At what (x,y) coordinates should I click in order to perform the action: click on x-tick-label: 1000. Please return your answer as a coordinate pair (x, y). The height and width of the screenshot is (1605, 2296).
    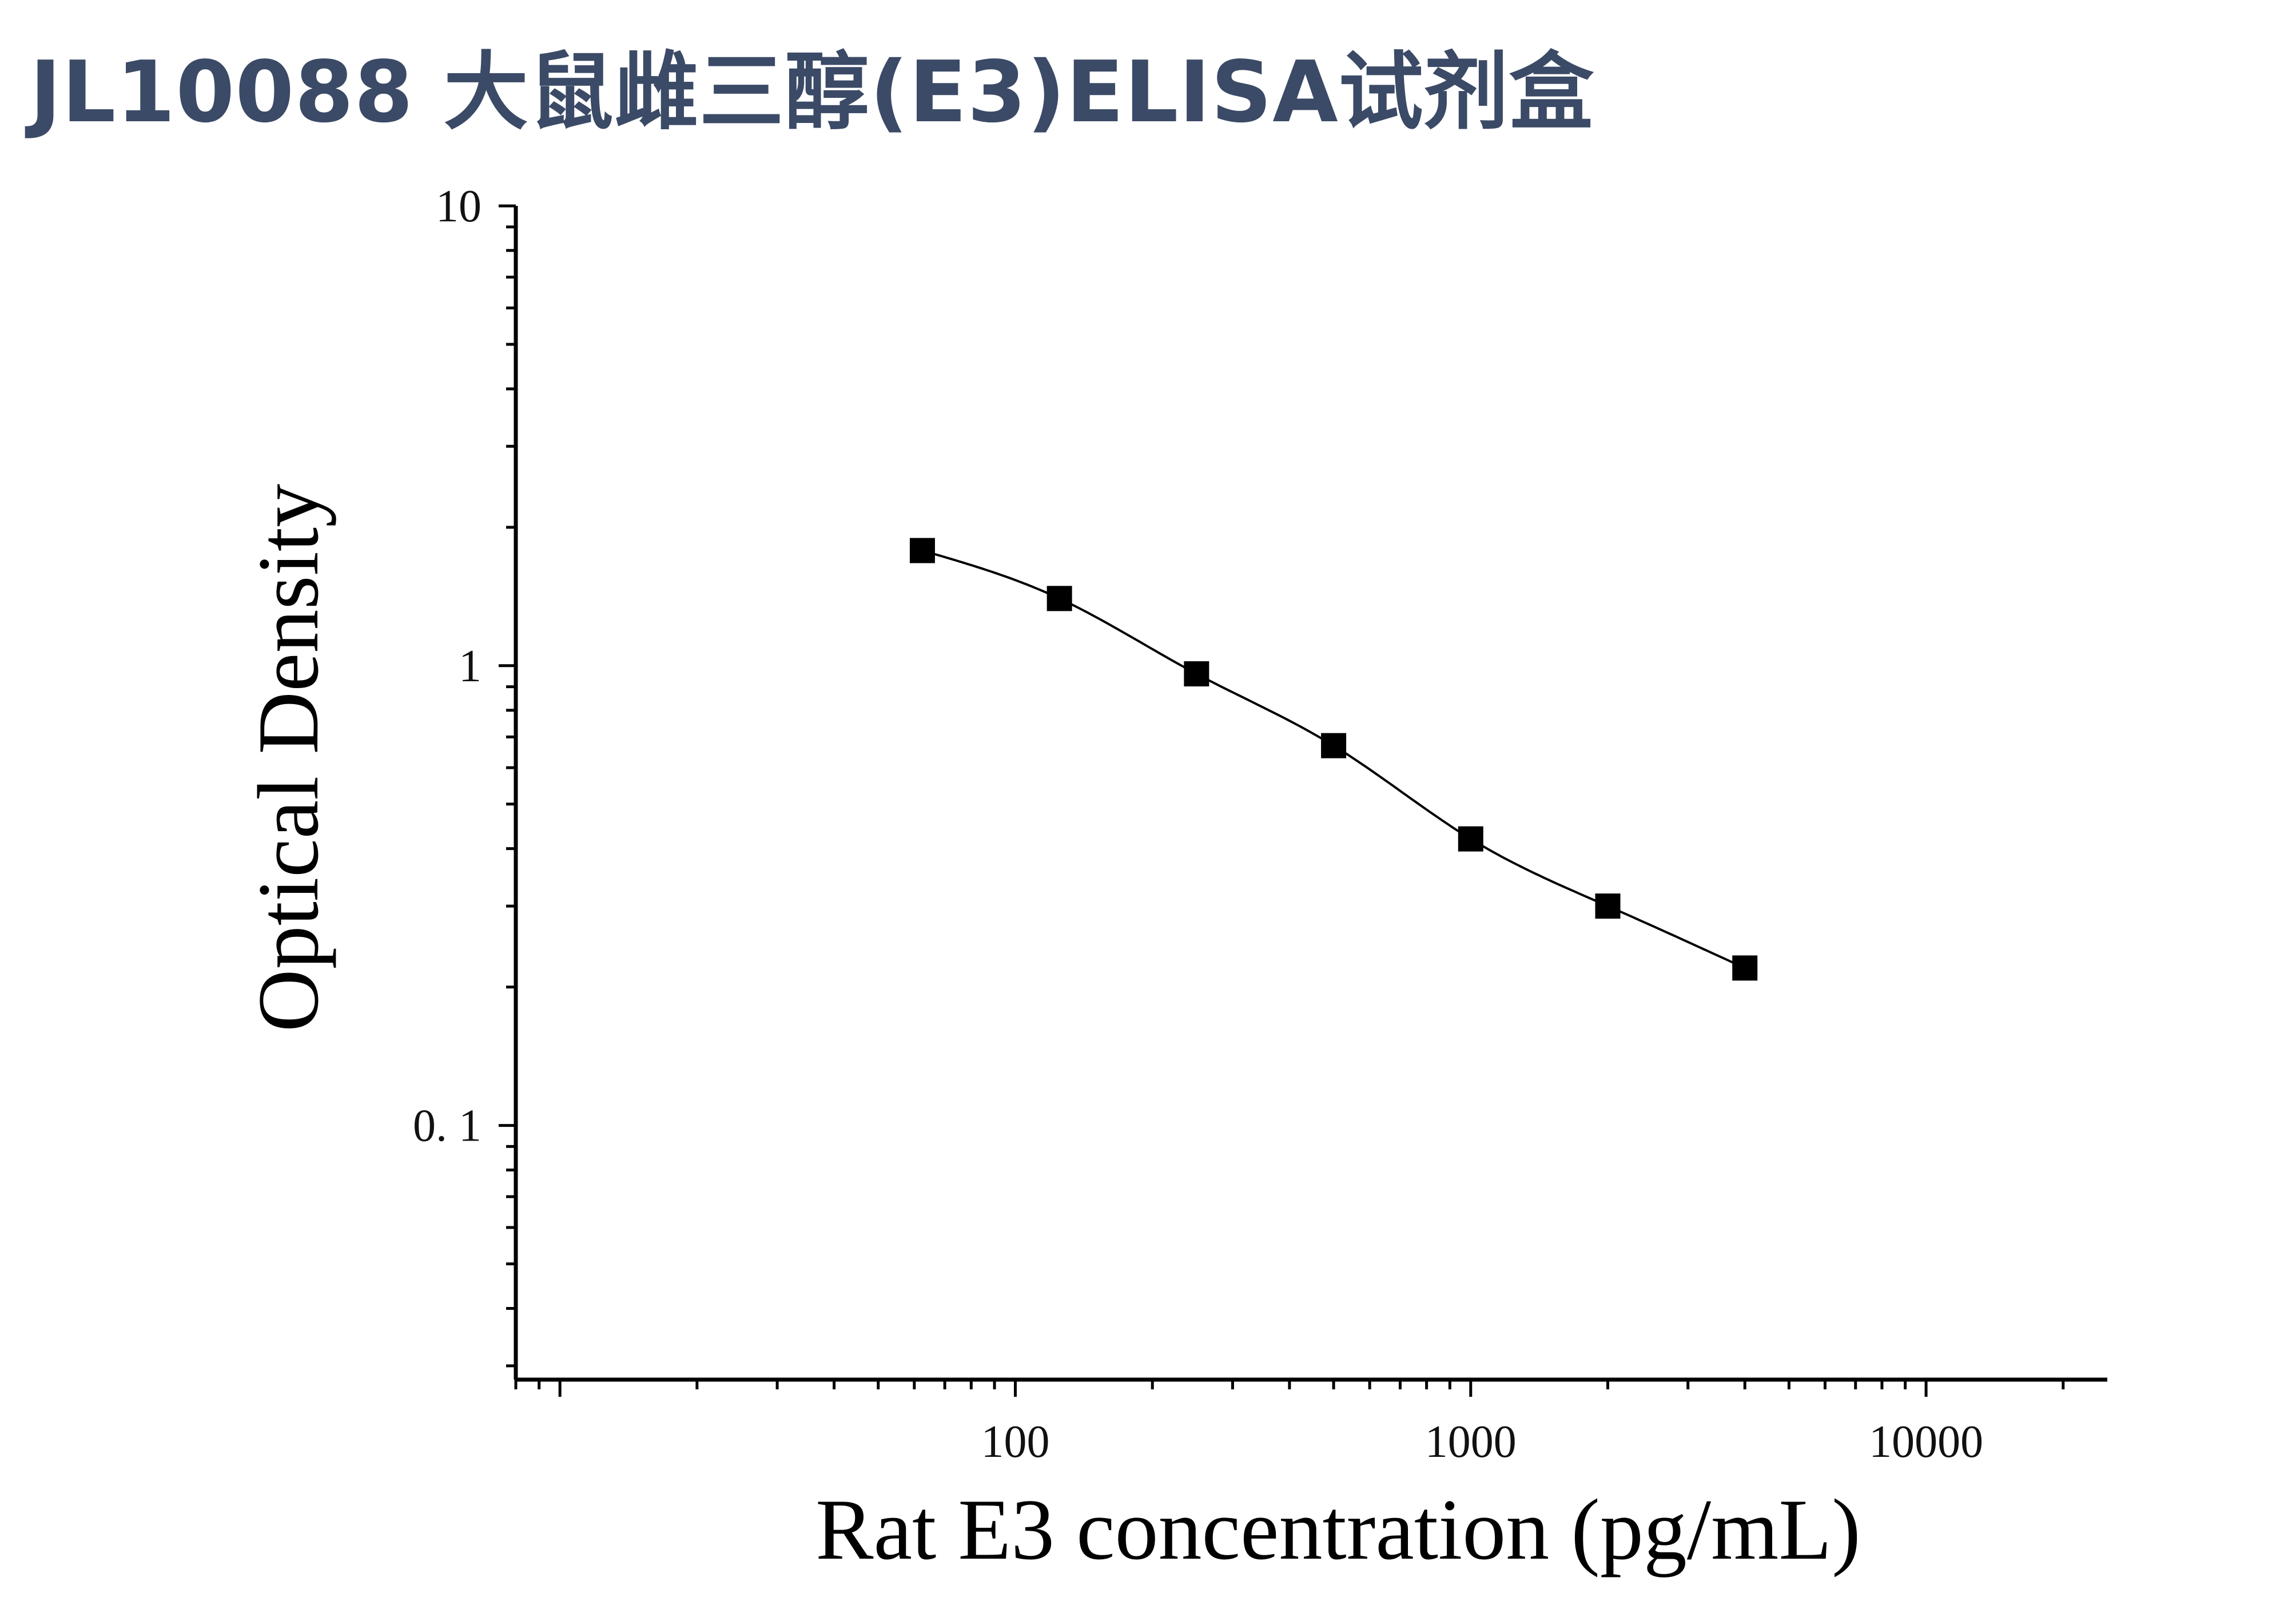
    Looking at the image, I should click on (1471, 1442).